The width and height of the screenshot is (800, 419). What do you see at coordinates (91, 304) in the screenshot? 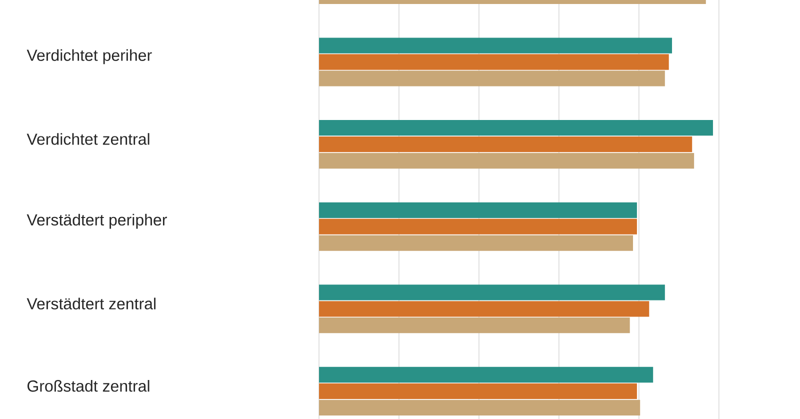
I see `y-tick-label: Verstädtert zentral` at bounding box center [91, 304].